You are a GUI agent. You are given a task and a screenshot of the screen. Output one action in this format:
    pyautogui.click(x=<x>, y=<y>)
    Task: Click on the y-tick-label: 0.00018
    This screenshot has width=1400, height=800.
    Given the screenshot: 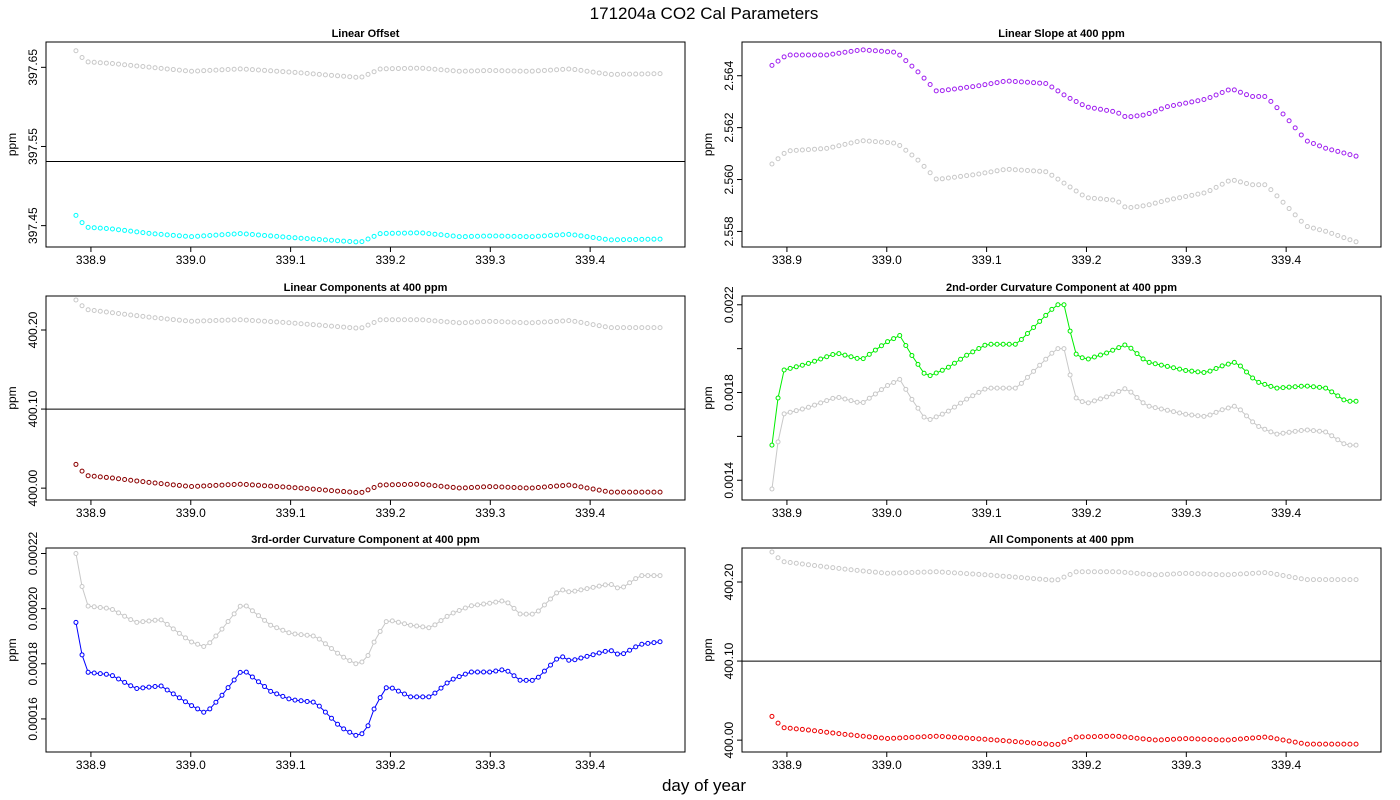 What is the action you would take?
    pyautogui.click(x=33, y=664)
    